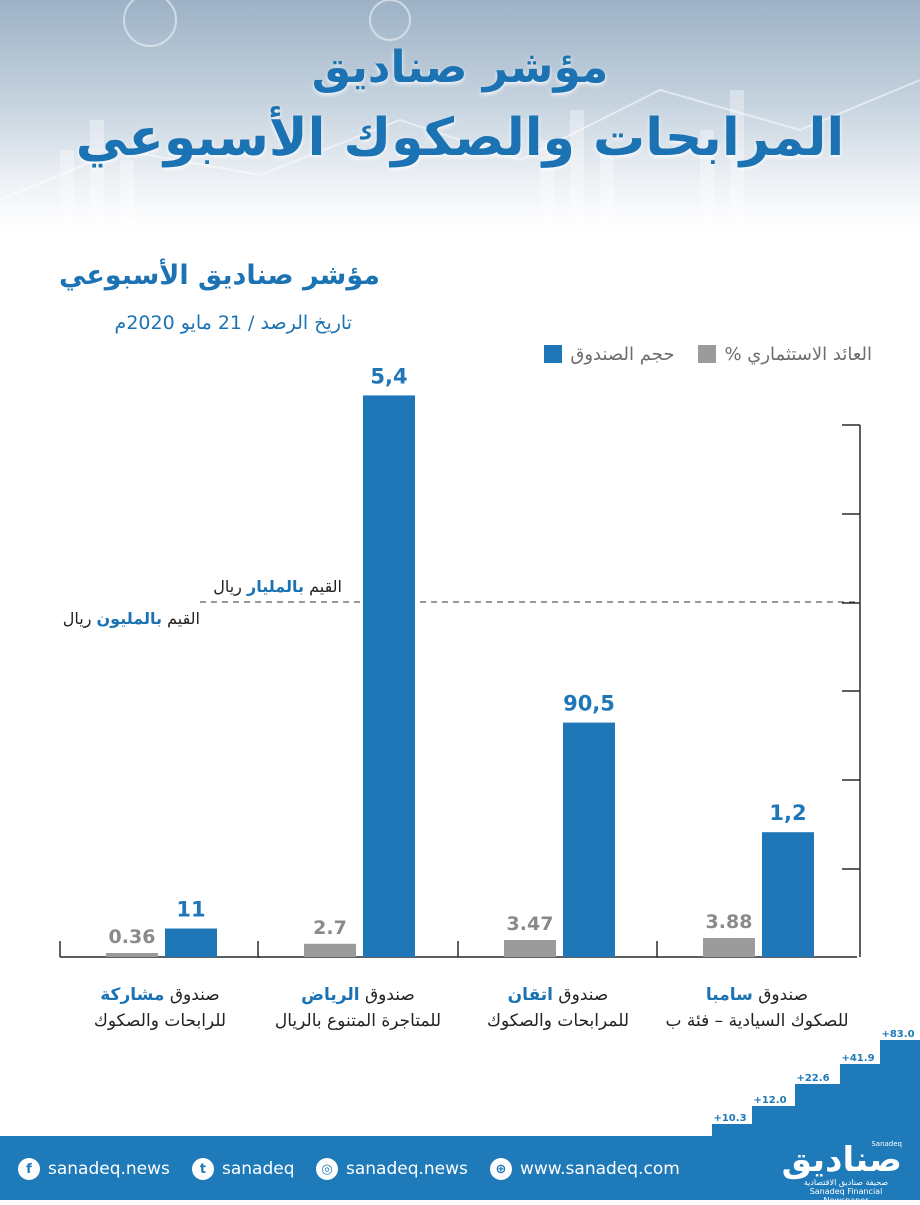 The width and height of the screenshot is (920, 1205). I want to click on facebook-icon: f, so click(29, 1169).